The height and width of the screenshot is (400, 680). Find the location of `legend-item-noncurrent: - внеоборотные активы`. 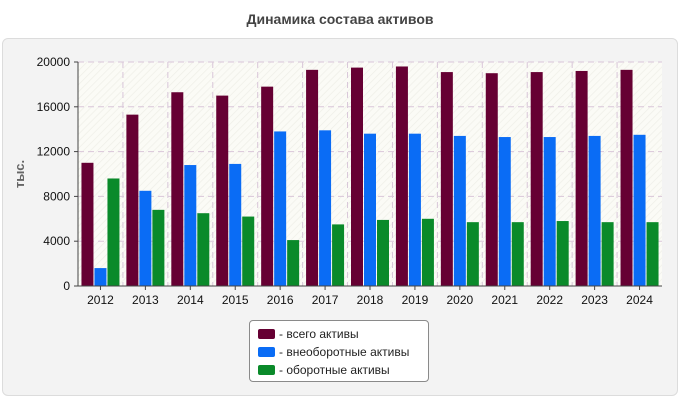

legend-item-noncurrent: - внеоборотные активы is located at coordinates (343, 352).